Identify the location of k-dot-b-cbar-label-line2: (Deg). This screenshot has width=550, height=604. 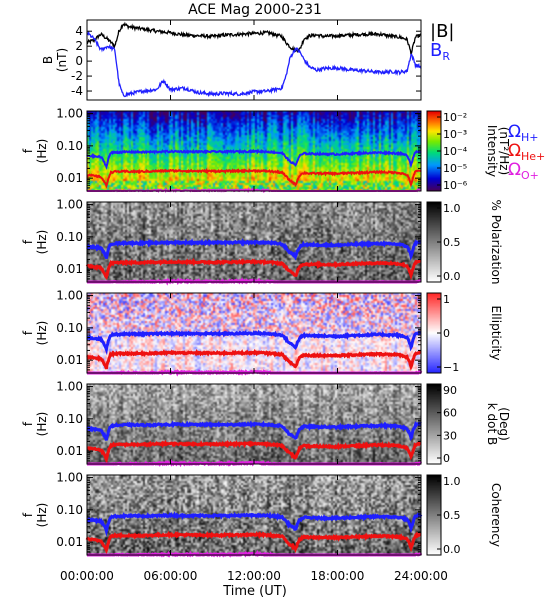
(504, 424).